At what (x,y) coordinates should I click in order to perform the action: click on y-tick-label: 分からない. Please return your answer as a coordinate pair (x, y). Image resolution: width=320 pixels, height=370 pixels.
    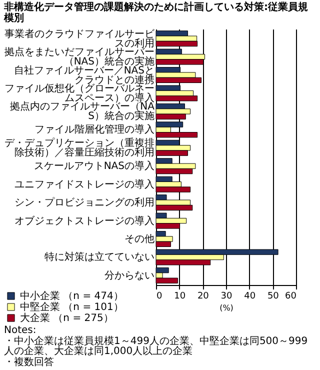
    Looking at the image, I should click on (129, 275).